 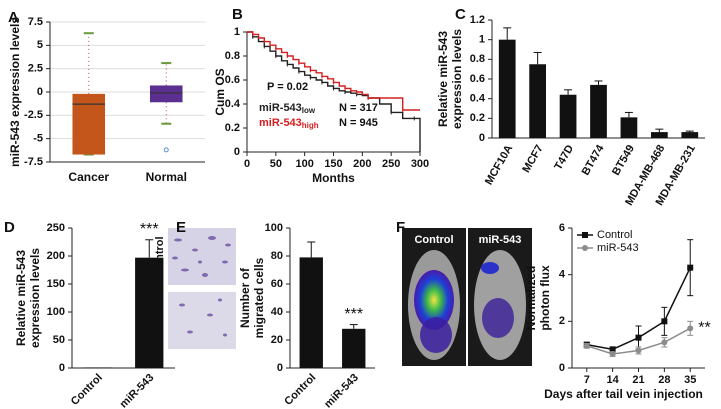 What do you see at coordinates (587, 380) in the screenshot?
I see `x-tick-label: 7` at bounding box center [587, 380].